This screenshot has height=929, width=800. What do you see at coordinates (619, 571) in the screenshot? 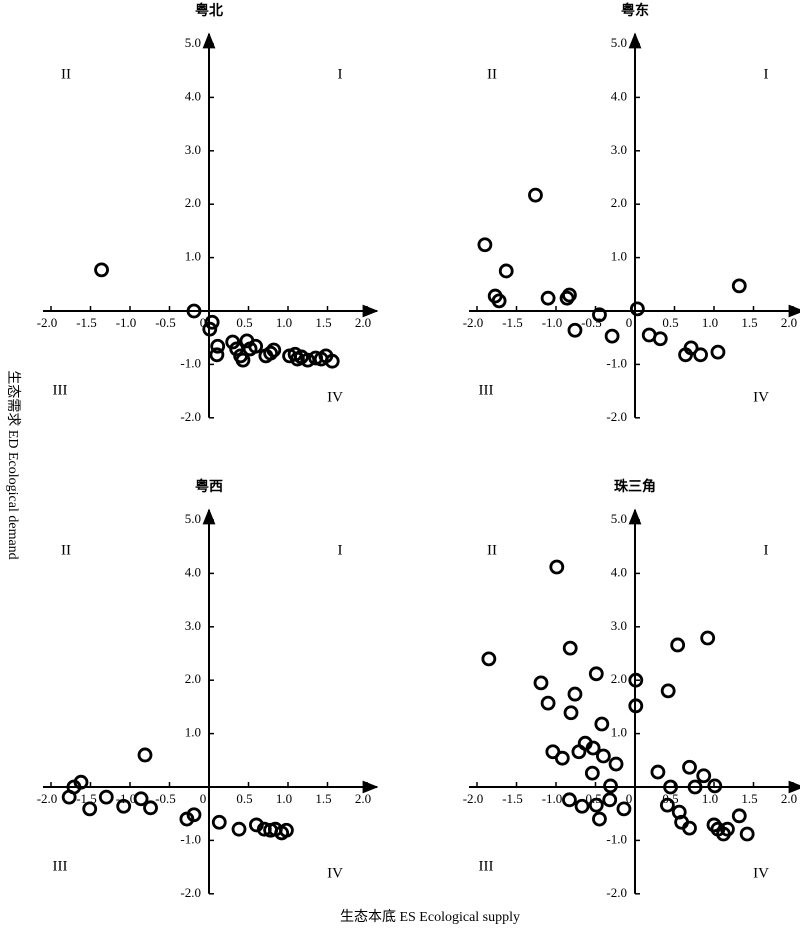
I see `y-tick-label: 4.0` at bounding box center [619, 571].